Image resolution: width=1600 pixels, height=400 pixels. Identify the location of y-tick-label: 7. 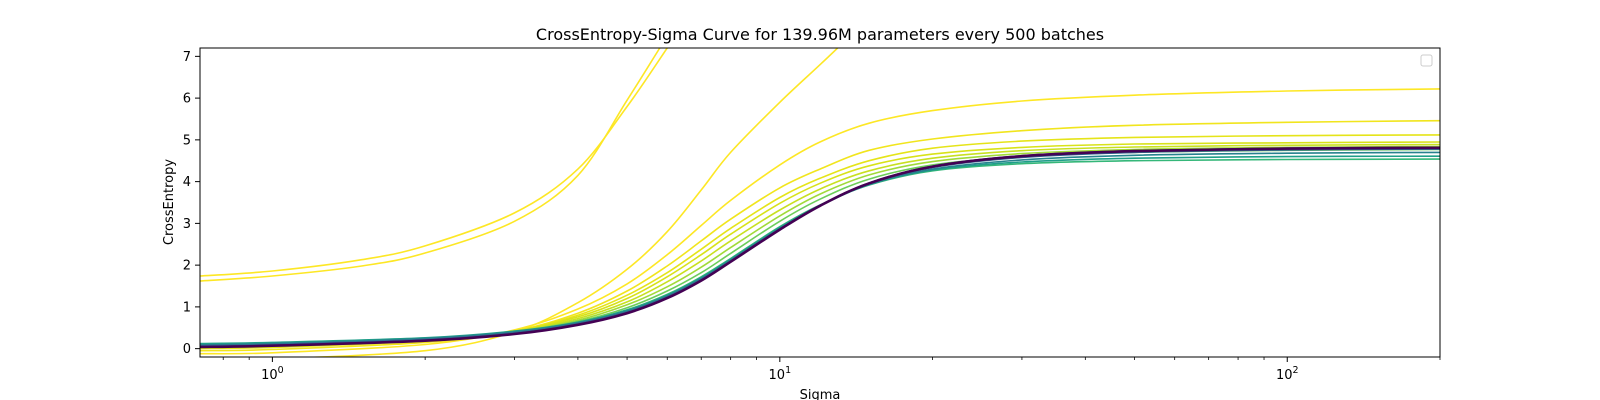
(187, 57).